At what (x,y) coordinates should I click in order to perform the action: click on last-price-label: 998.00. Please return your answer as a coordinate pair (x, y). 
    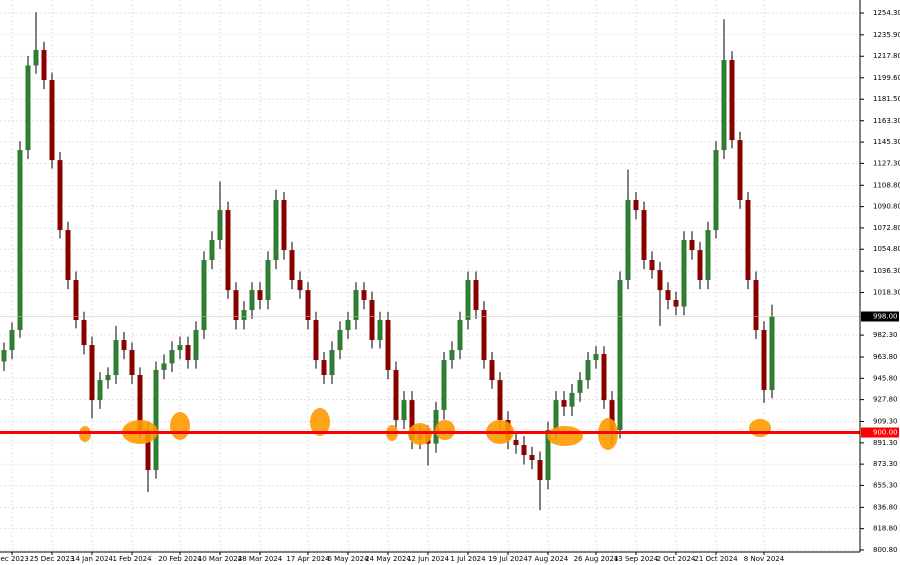
    Looking at the image, I should click on (885, 316).